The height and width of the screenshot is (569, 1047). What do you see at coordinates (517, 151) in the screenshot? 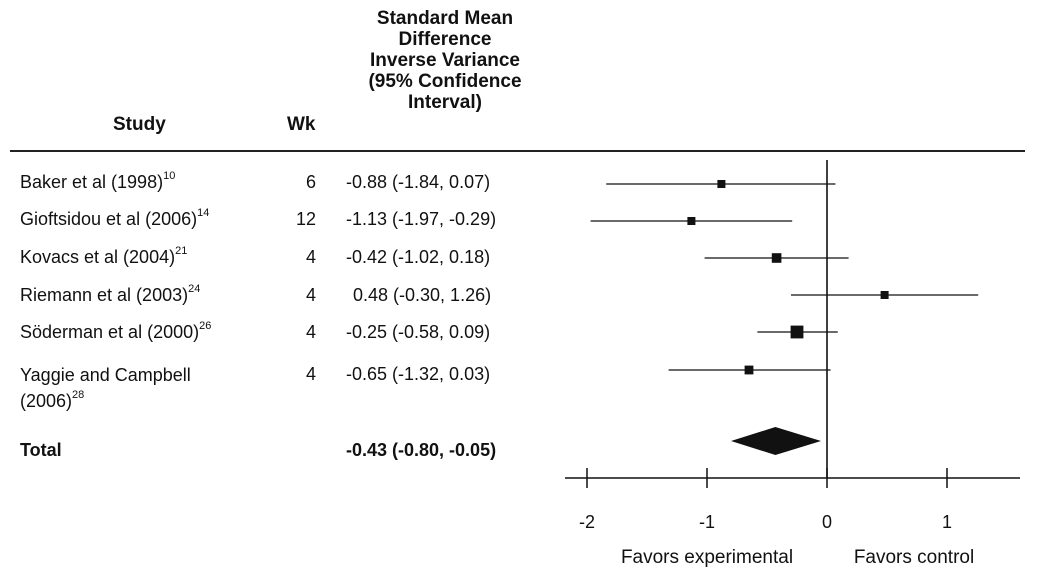
I see `header-divider` at bounding box center [517, 151].